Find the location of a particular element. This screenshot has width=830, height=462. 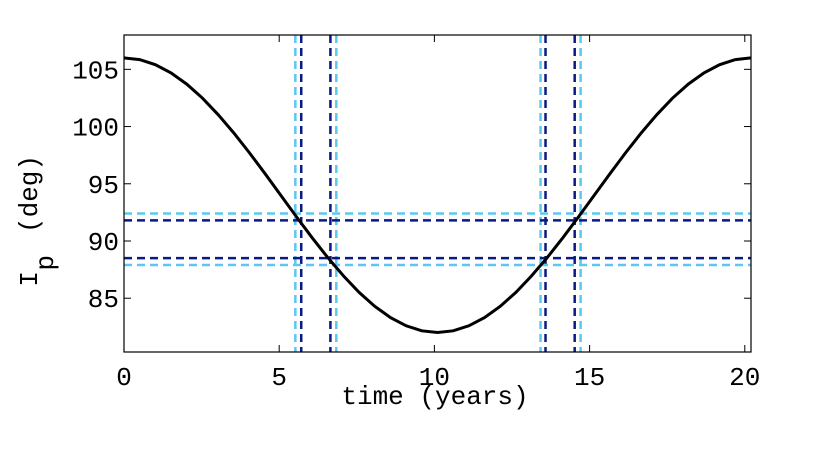

y-tick-label: 105 is located at coordinates (95, 71).